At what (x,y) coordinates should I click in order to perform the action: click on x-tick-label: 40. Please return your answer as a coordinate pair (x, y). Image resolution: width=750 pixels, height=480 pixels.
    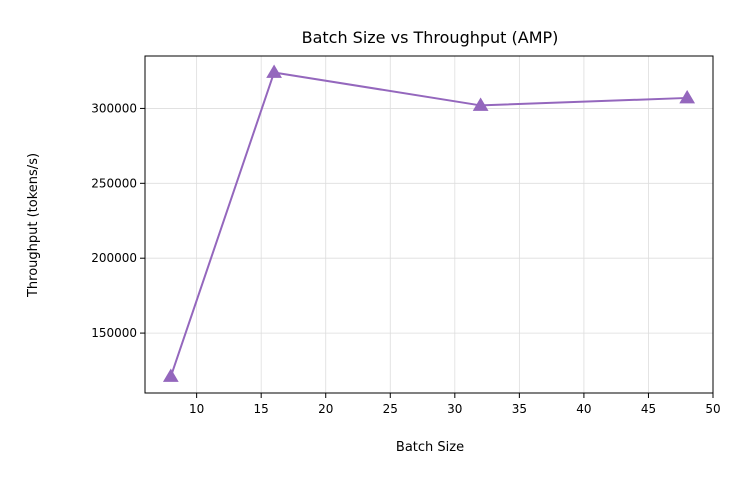
    Looking at the image, I should click on (583, 409).